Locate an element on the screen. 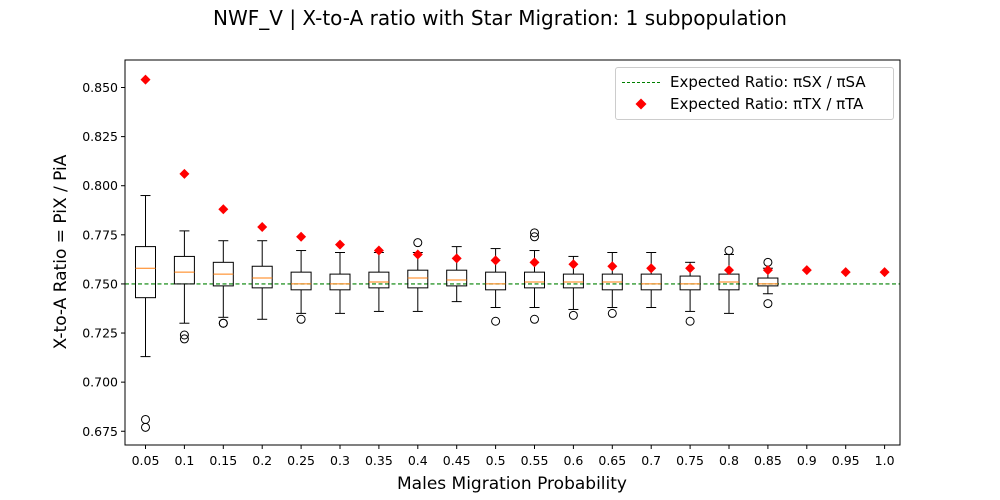 Image resolution: width=1000 pixels, height=500 pixels. box-0.1 is located at coordinates (184, 287).